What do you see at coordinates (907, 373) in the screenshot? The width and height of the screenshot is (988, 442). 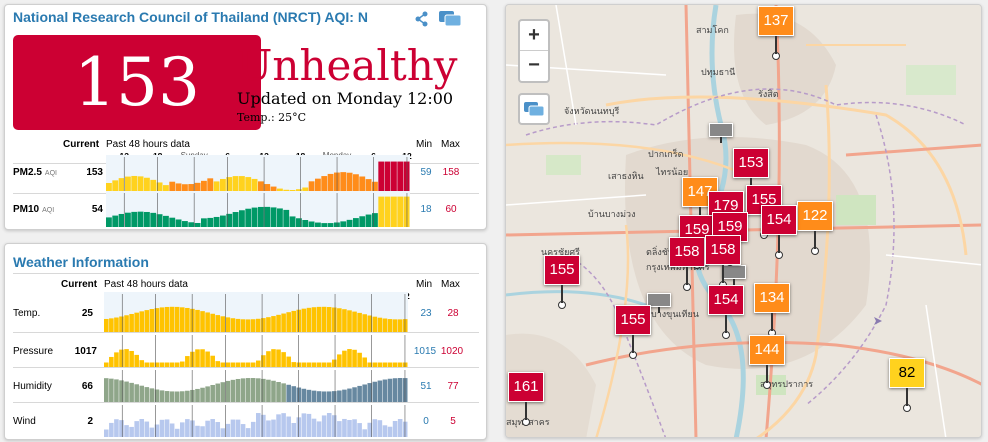 I see `map-marker-aqi: 82` at bounding box center [907, 373].